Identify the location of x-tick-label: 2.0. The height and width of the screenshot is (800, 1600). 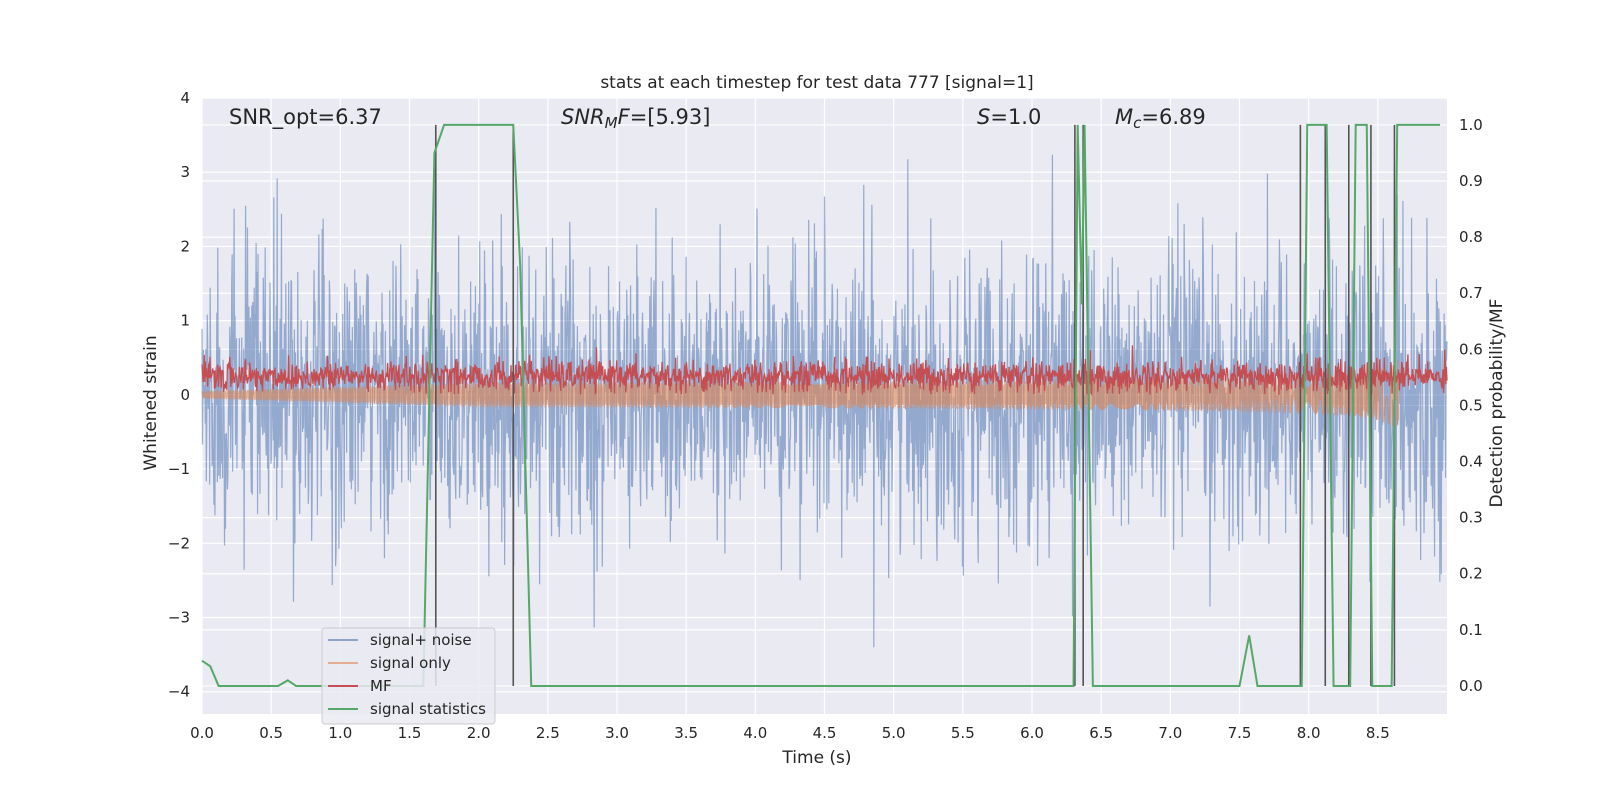
(479, 733).